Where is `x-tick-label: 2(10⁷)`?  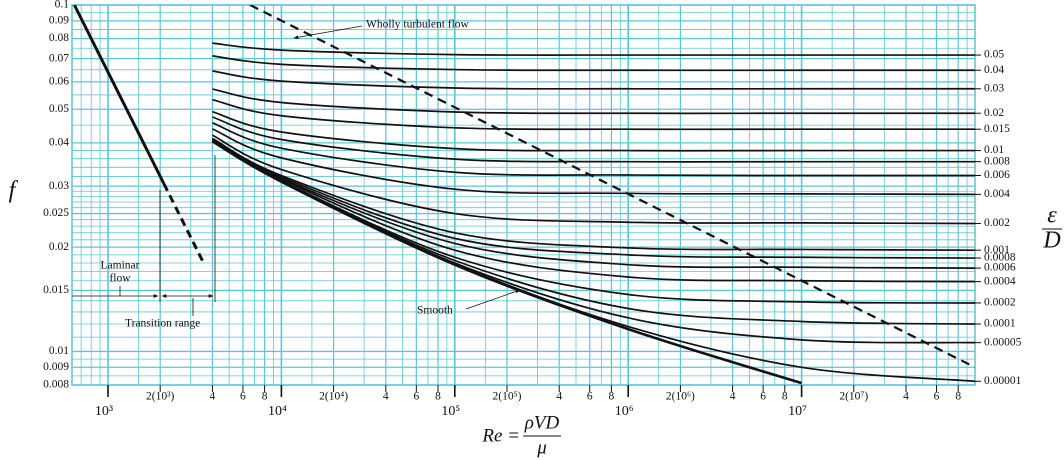 x-tick-label: 2(10⁷) is located at coordinates (853, 397).